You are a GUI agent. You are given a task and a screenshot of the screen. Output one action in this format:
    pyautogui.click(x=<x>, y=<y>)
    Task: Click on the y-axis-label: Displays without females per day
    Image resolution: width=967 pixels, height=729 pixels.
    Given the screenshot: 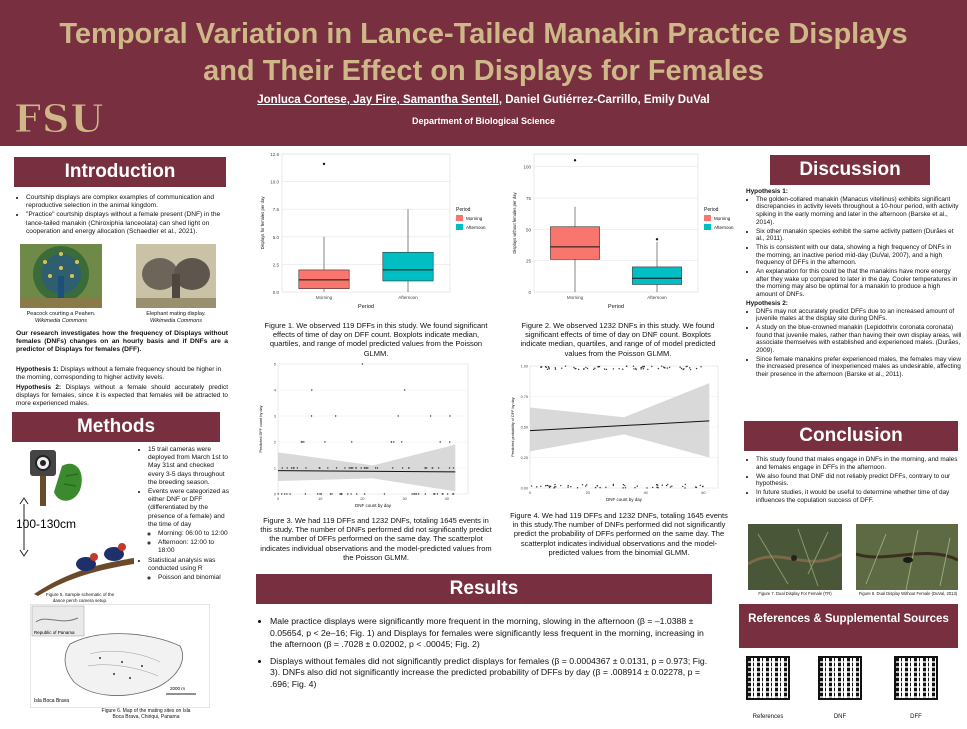 What is the action you would take?
    pyautogui.click(x=514, y=222)
    